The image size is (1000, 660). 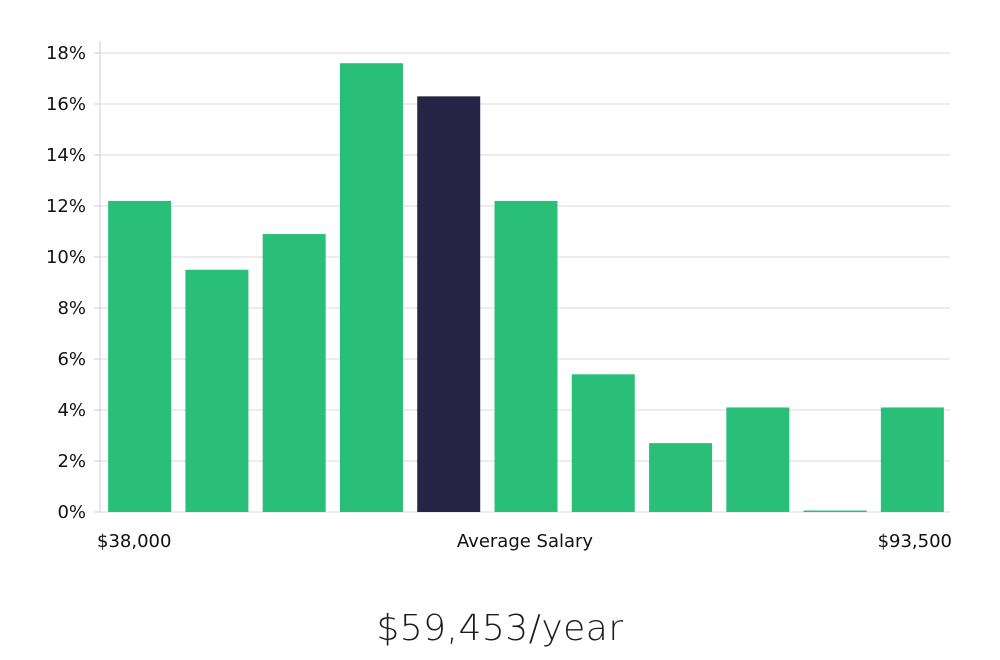 I want to click on y-tick-label: 8%, so click(x=71, y=308).